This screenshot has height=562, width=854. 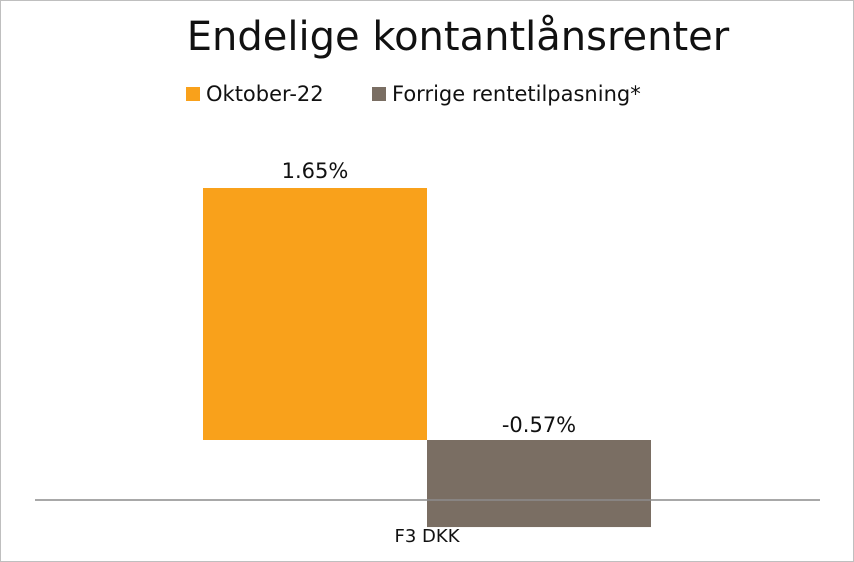 What do you see at coordinates (428, 536) in the screenshot?
I see `category-label: F3 DKK` at bounding box center [428, 536].